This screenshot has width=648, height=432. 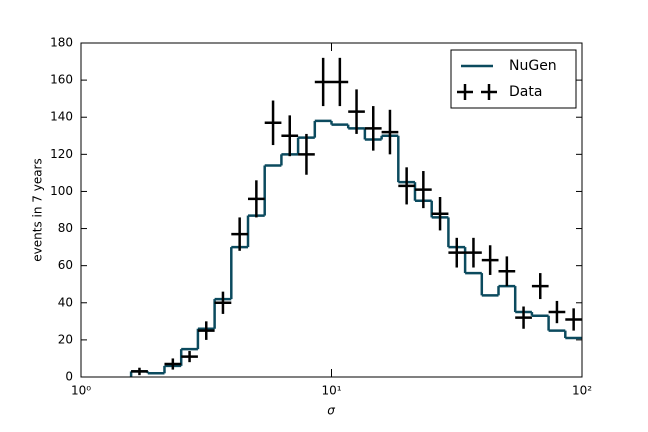 What do you see at coordinates (331, 391) in the screenshot?
I see `x-tick-label: 10¹` at bounding box center [331, 391].